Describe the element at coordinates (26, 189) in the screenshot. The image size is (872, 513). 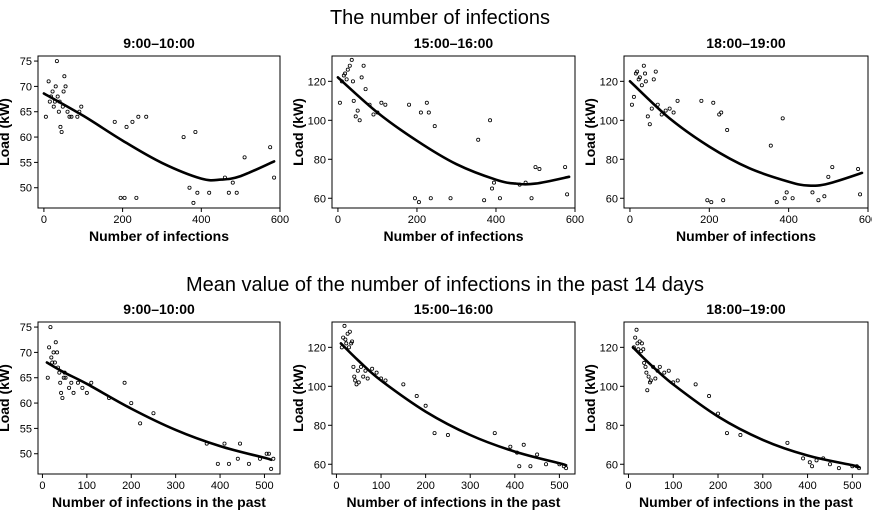
I see `y-tick-label: 50` at that location.